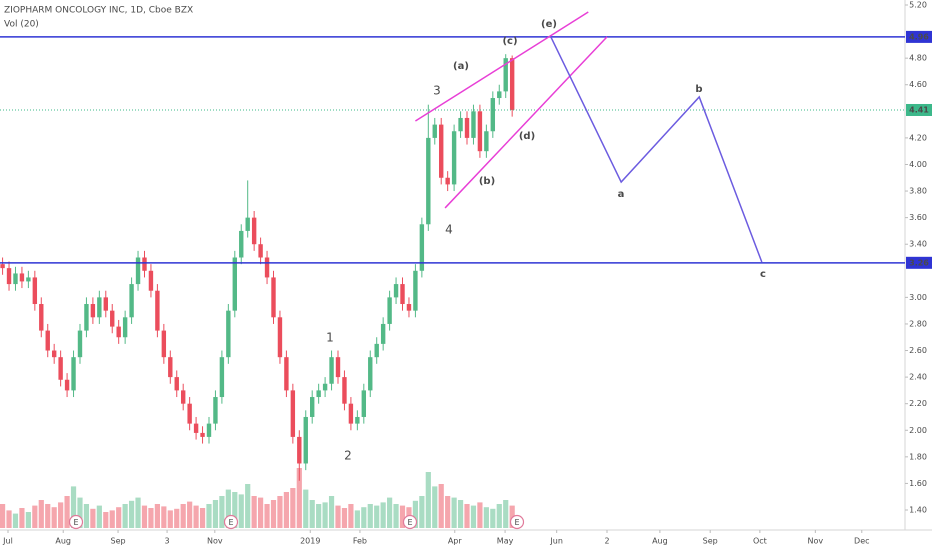 The width and height of the screenshot is (932, 550). Describe the element at coordinates (167, 541) in the screenshot. I see `x-tick-label: 3` at that location.